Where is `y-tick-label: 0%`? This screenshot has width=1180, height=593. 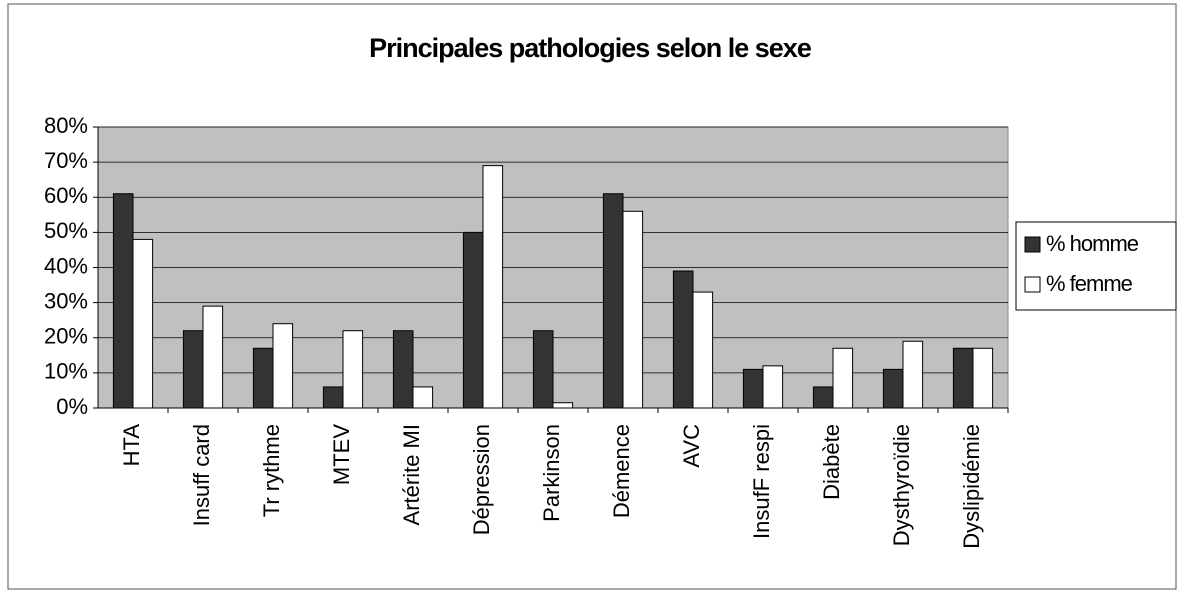 y-tick-label: 0% is located at coordinates (72, 406).